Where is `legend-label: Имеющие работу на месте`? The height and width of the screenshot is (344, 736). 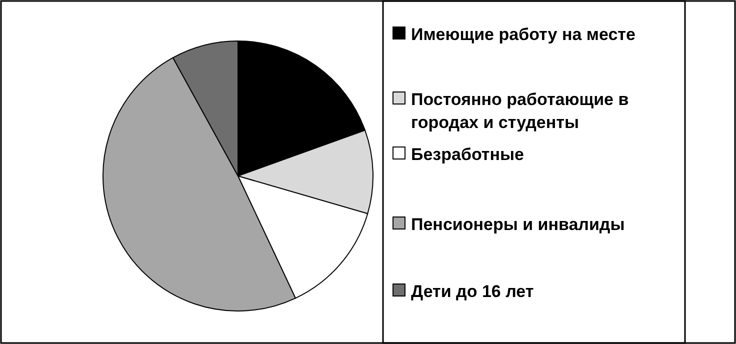 legend-label: Имеющие работу на месте is located at coordinates (523, 34).